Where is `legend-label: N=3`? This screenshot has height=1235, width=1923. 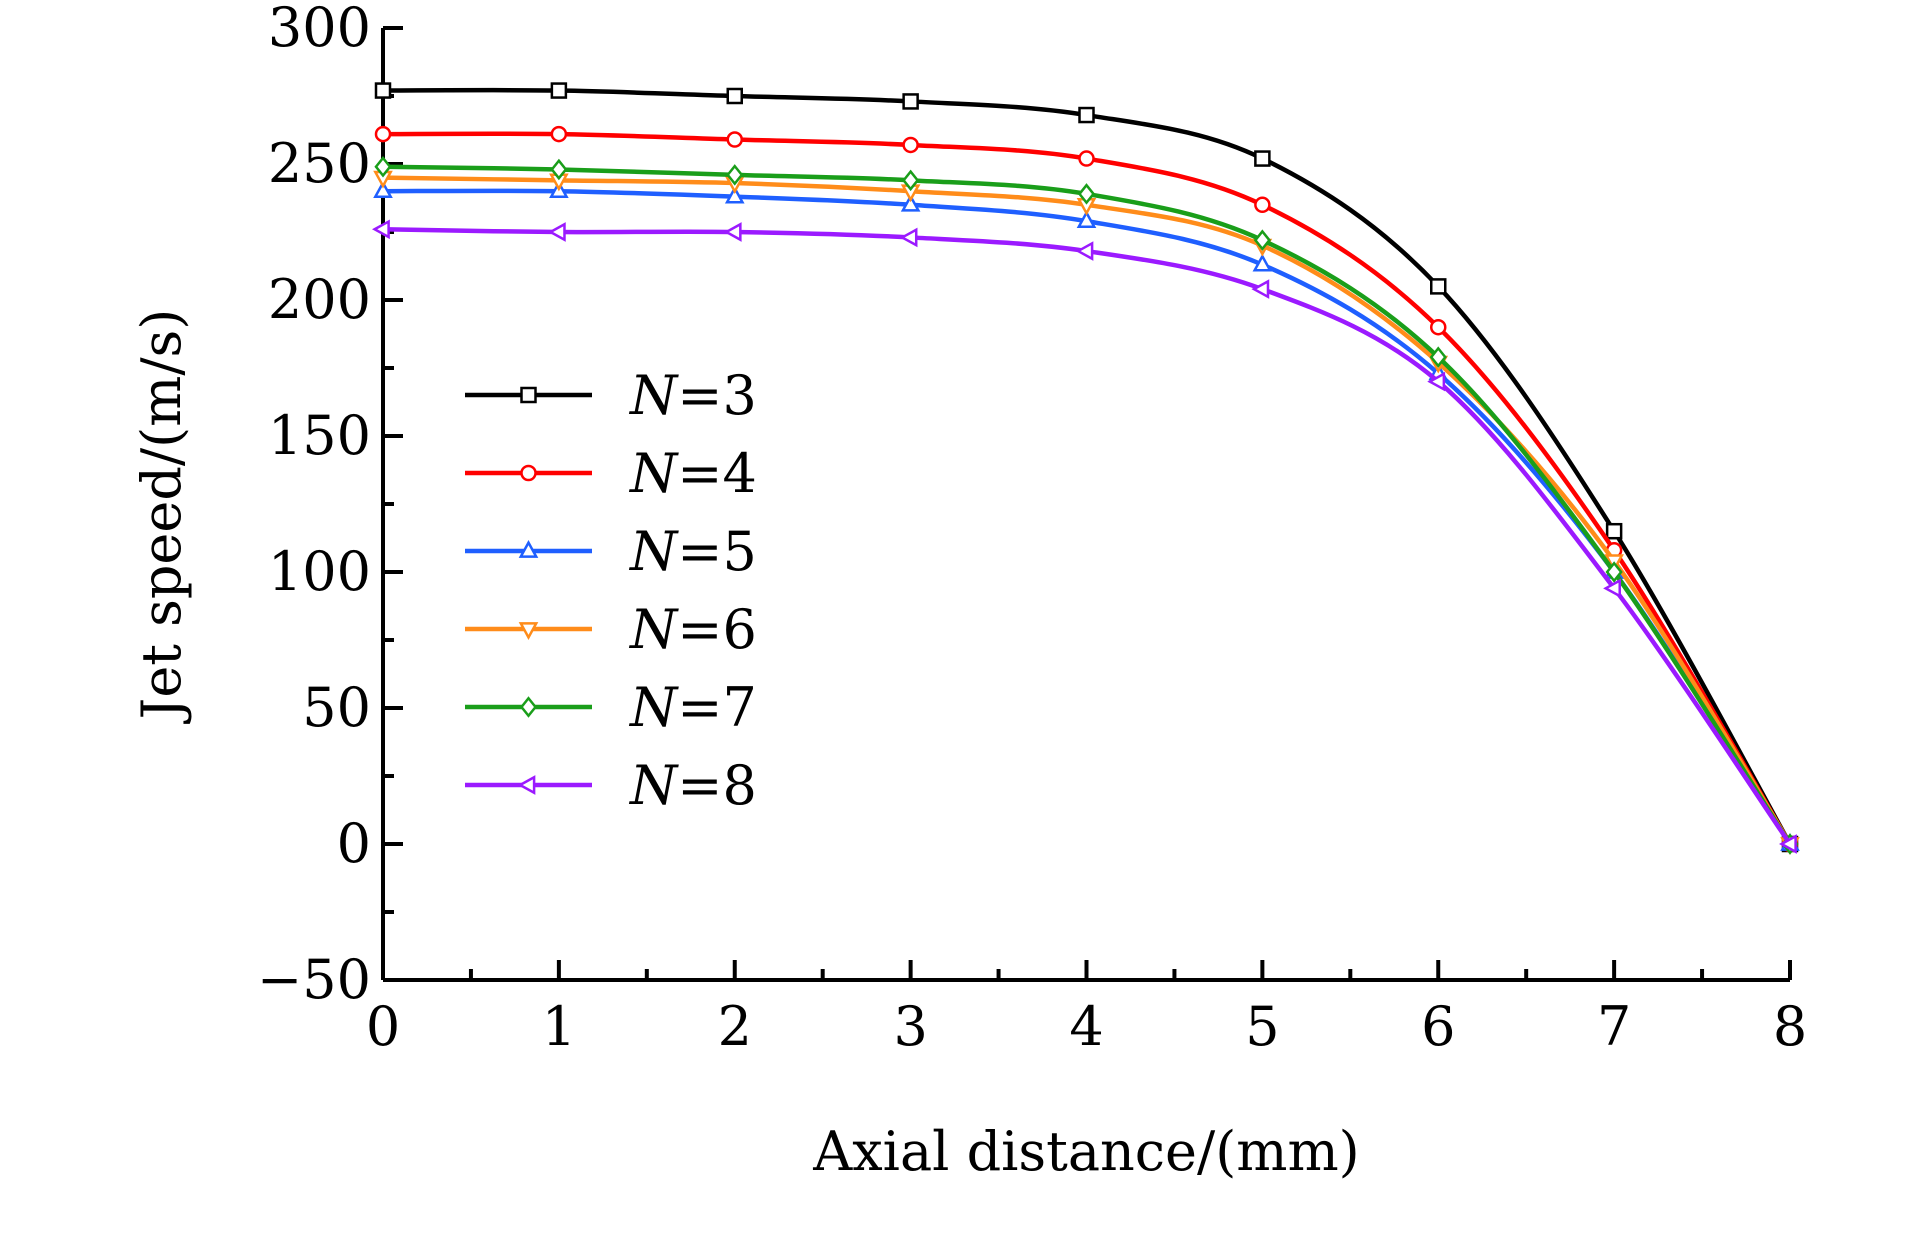
legend-label: N=3 is located at coordinates (692, 395).